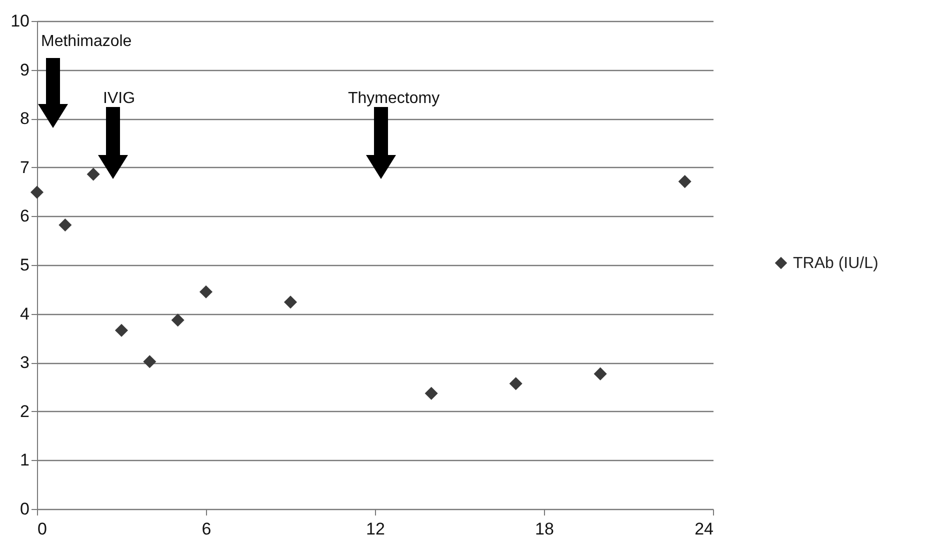 The image size is (938, 556). I want to click on y-tick-label: 2, so click(25, 411).